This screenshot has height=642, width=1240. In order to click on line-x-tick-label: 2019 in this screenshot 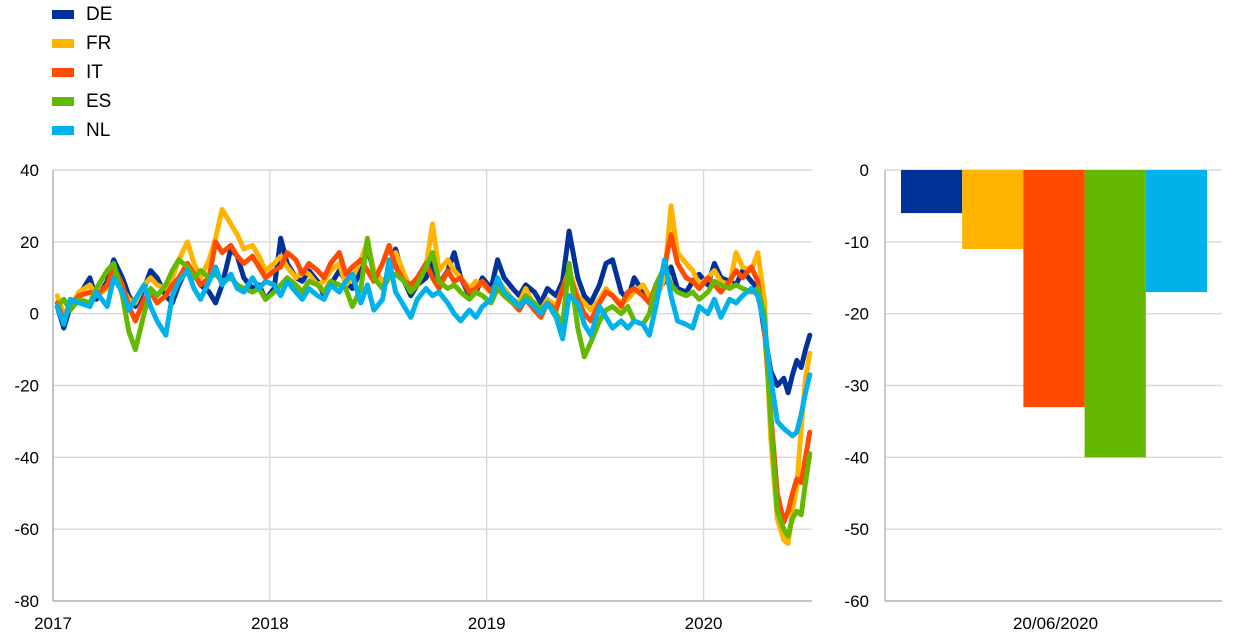, I will do `click(487, 623)`.